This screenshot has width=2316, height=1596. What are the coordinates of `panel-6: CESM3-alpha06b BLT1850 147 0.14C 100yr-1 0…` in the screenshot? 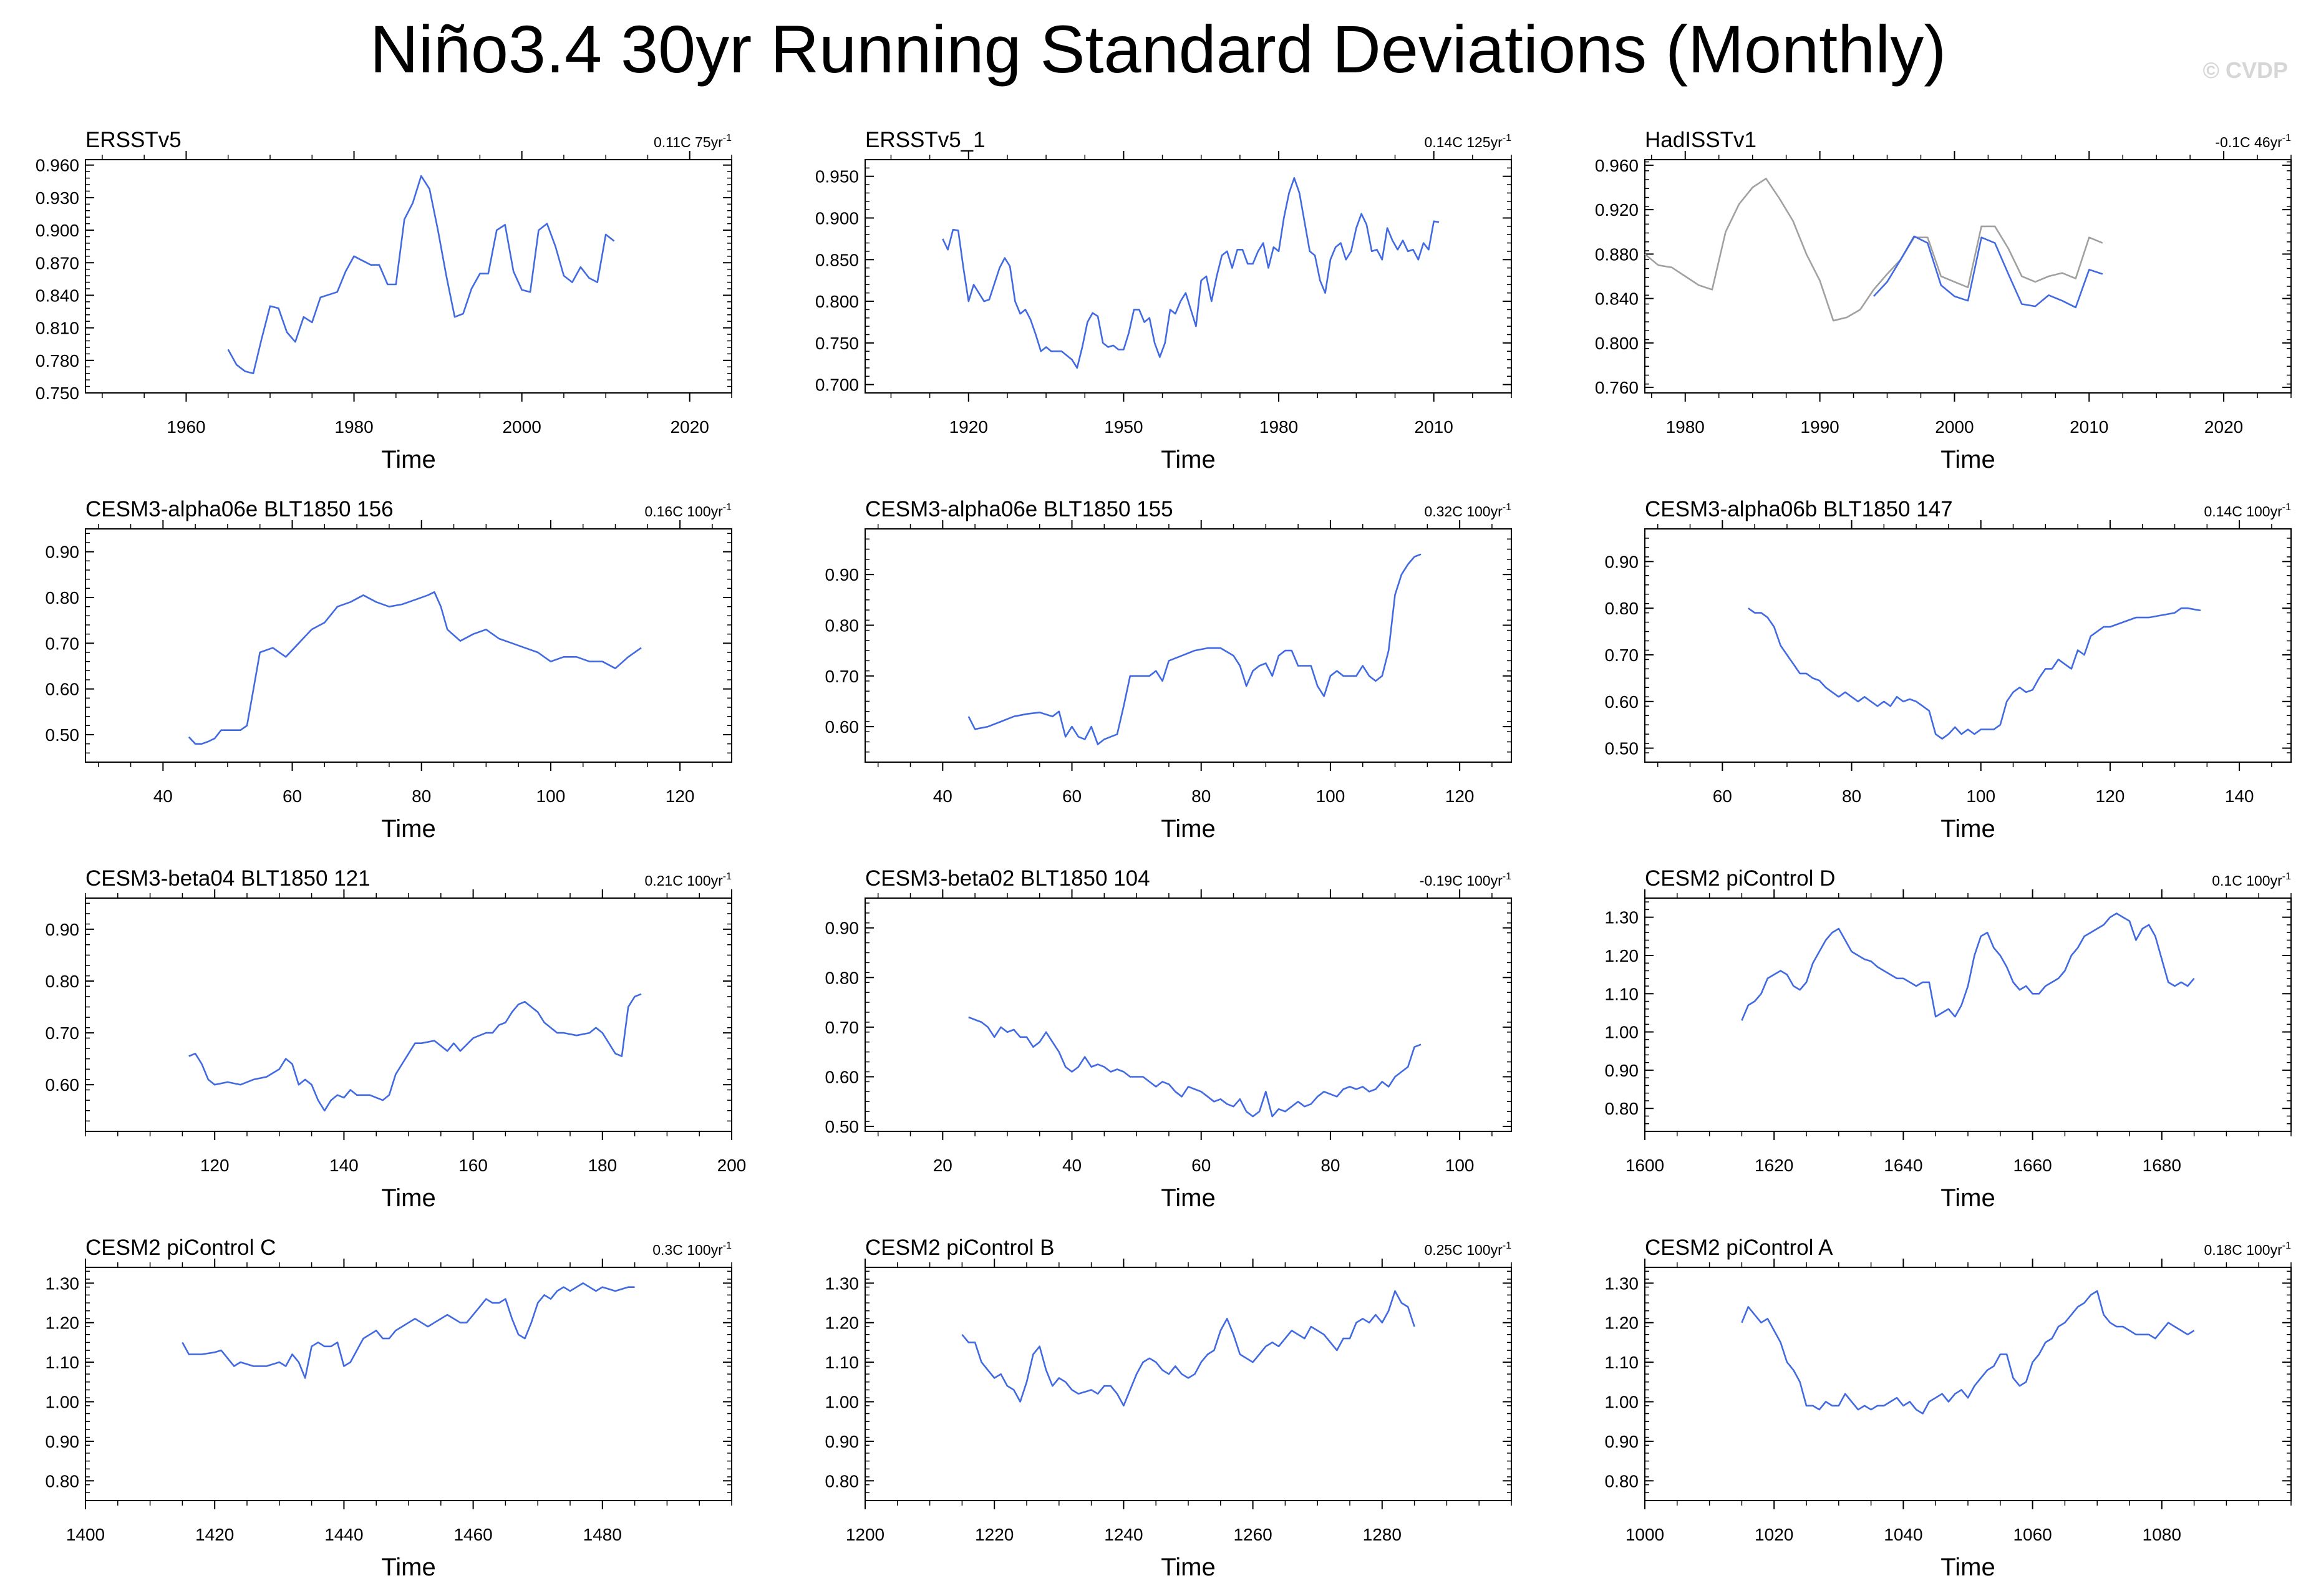 It's located at (1948, 670).